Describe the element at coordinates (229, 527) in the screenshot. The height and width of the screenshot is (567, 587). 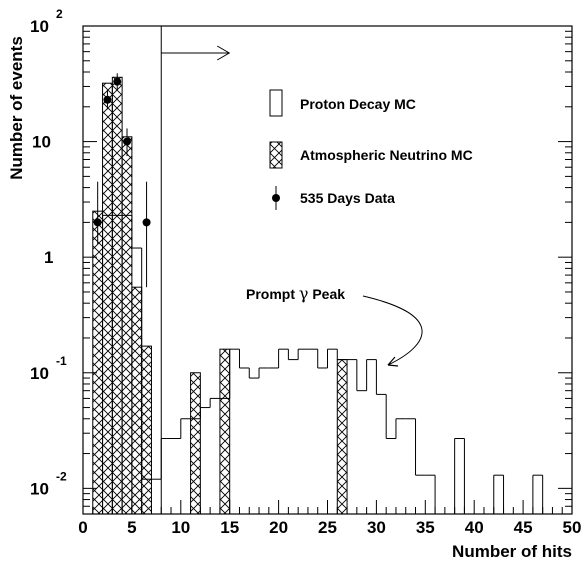
I see `x-tick-label: 15` at that location.